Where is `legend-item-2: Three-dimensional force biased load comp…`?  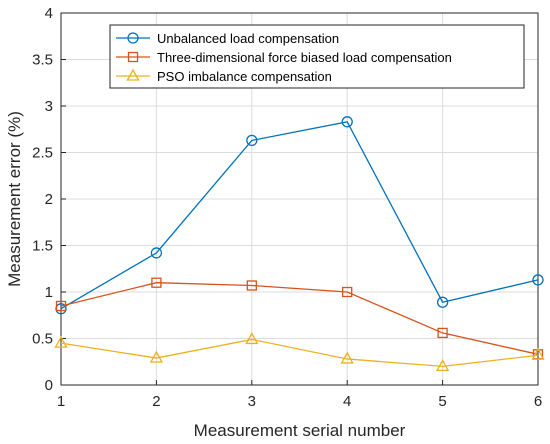
legend-item-2: Three-dimensional force biased load comp… is located at coordinates (284, 57).